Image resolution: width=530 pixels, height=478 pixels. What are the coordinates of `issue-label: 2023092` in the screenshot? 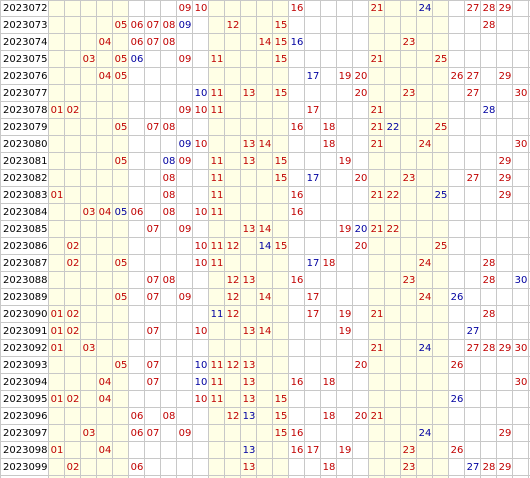 It's located at (25, 348).